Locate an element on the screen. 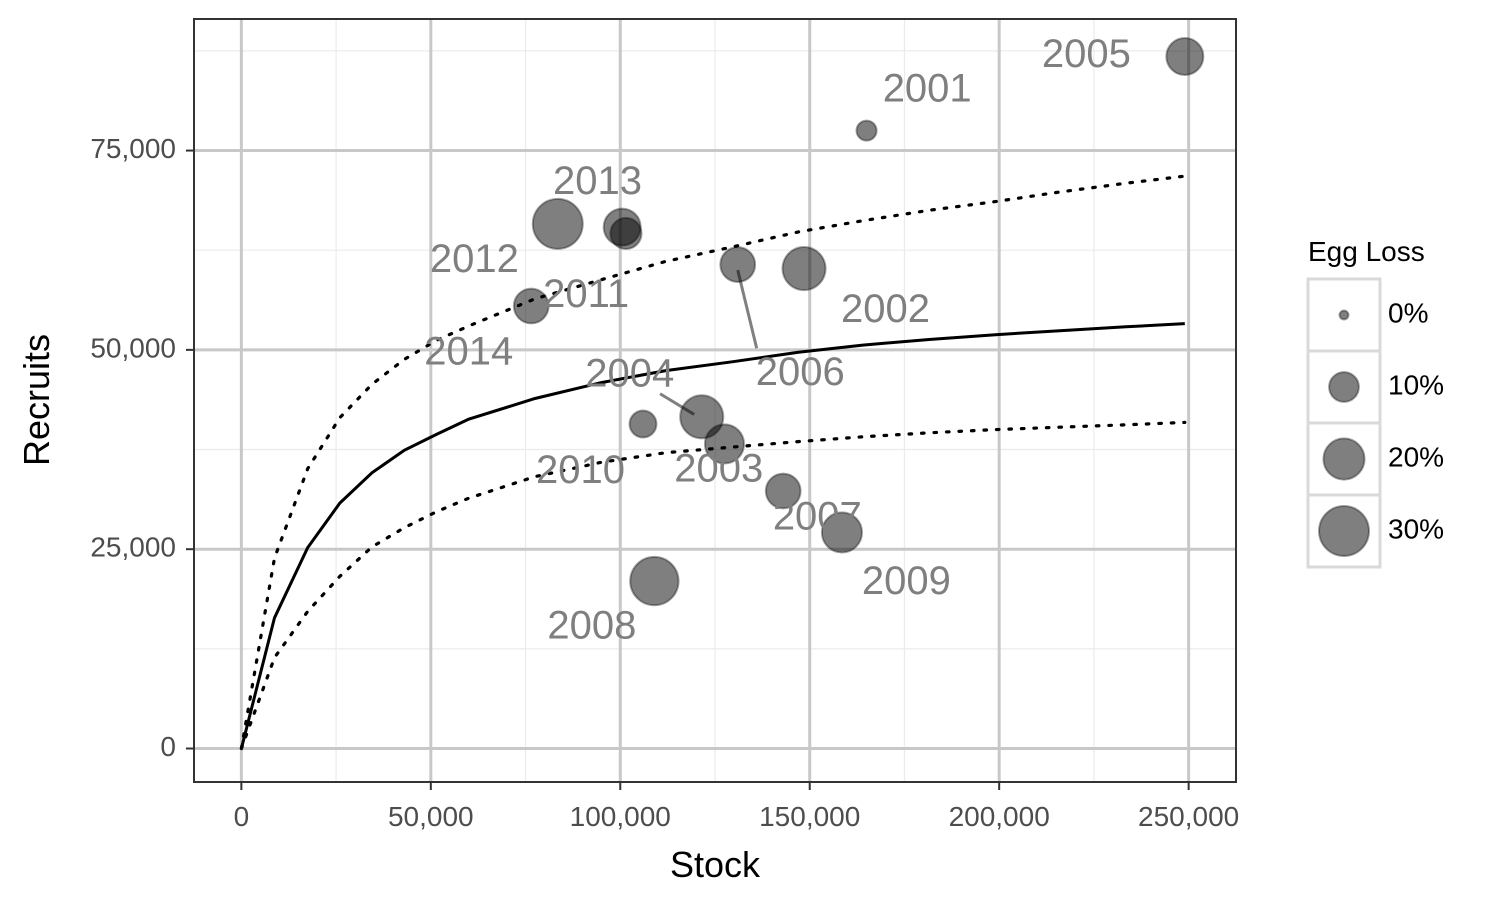 Image resolution: width=1500 pixels, height=904 pixels. year-label-2008: 2008 is located at coordinates (591, 626).